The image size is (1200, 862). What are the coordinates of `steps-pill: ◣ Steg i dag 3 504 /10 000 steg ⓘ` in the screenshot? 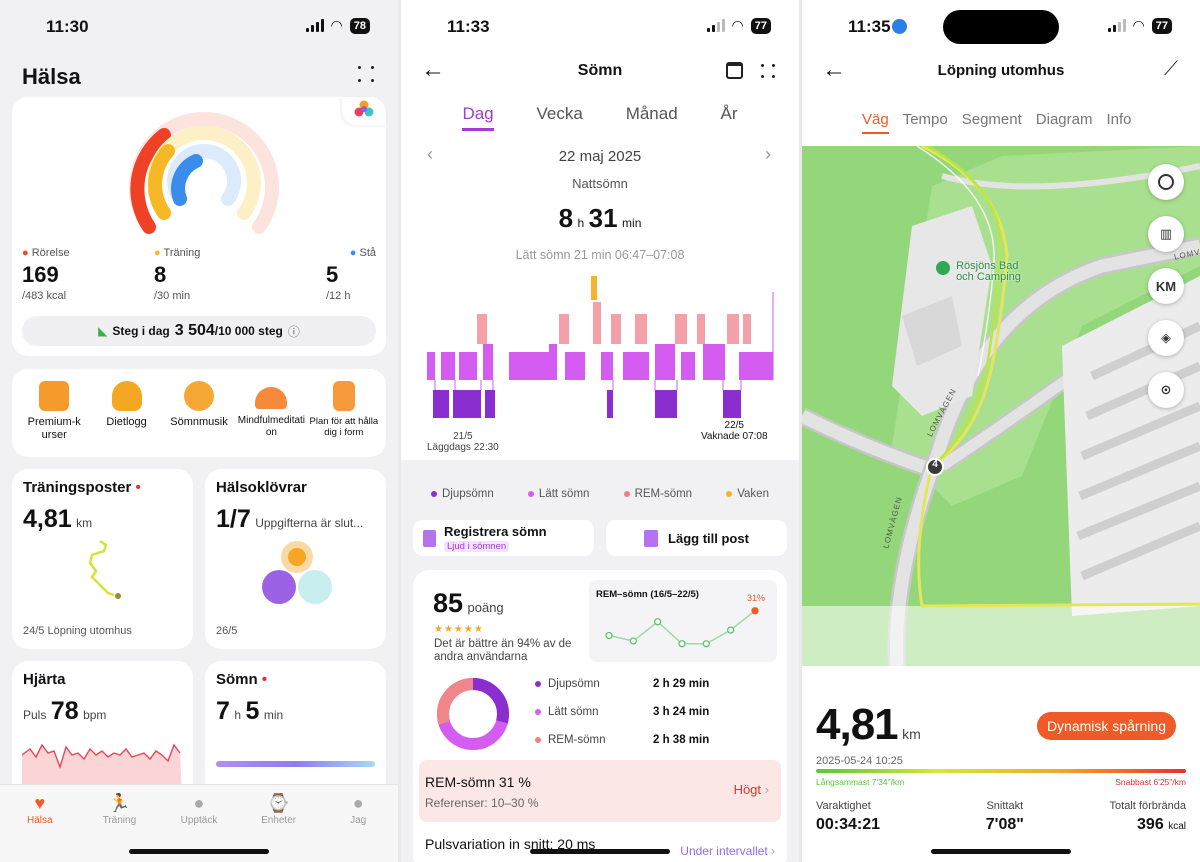 It's located at (199, 331).